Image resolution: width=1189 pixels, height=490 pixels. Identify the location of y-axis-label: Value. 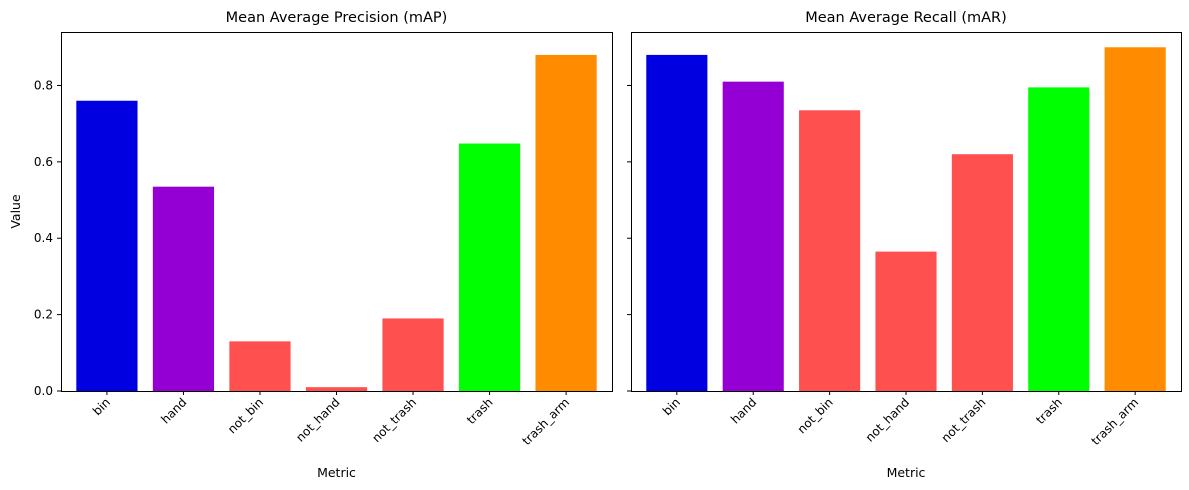
(15, 211).